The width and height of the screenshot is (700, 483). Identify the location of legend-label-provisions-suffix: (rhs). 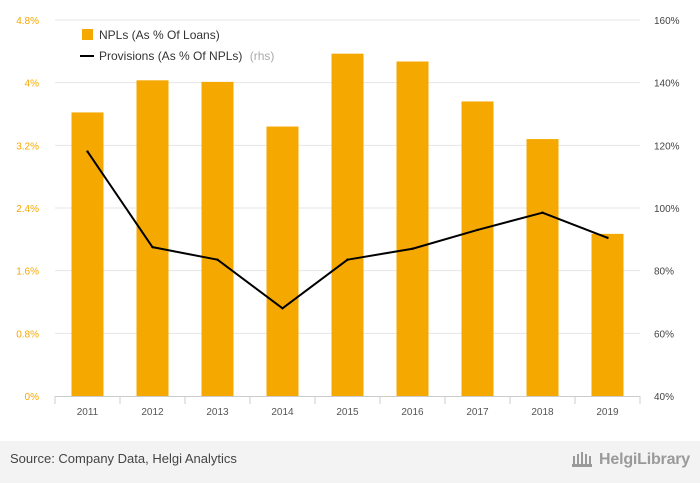
(262, 56).